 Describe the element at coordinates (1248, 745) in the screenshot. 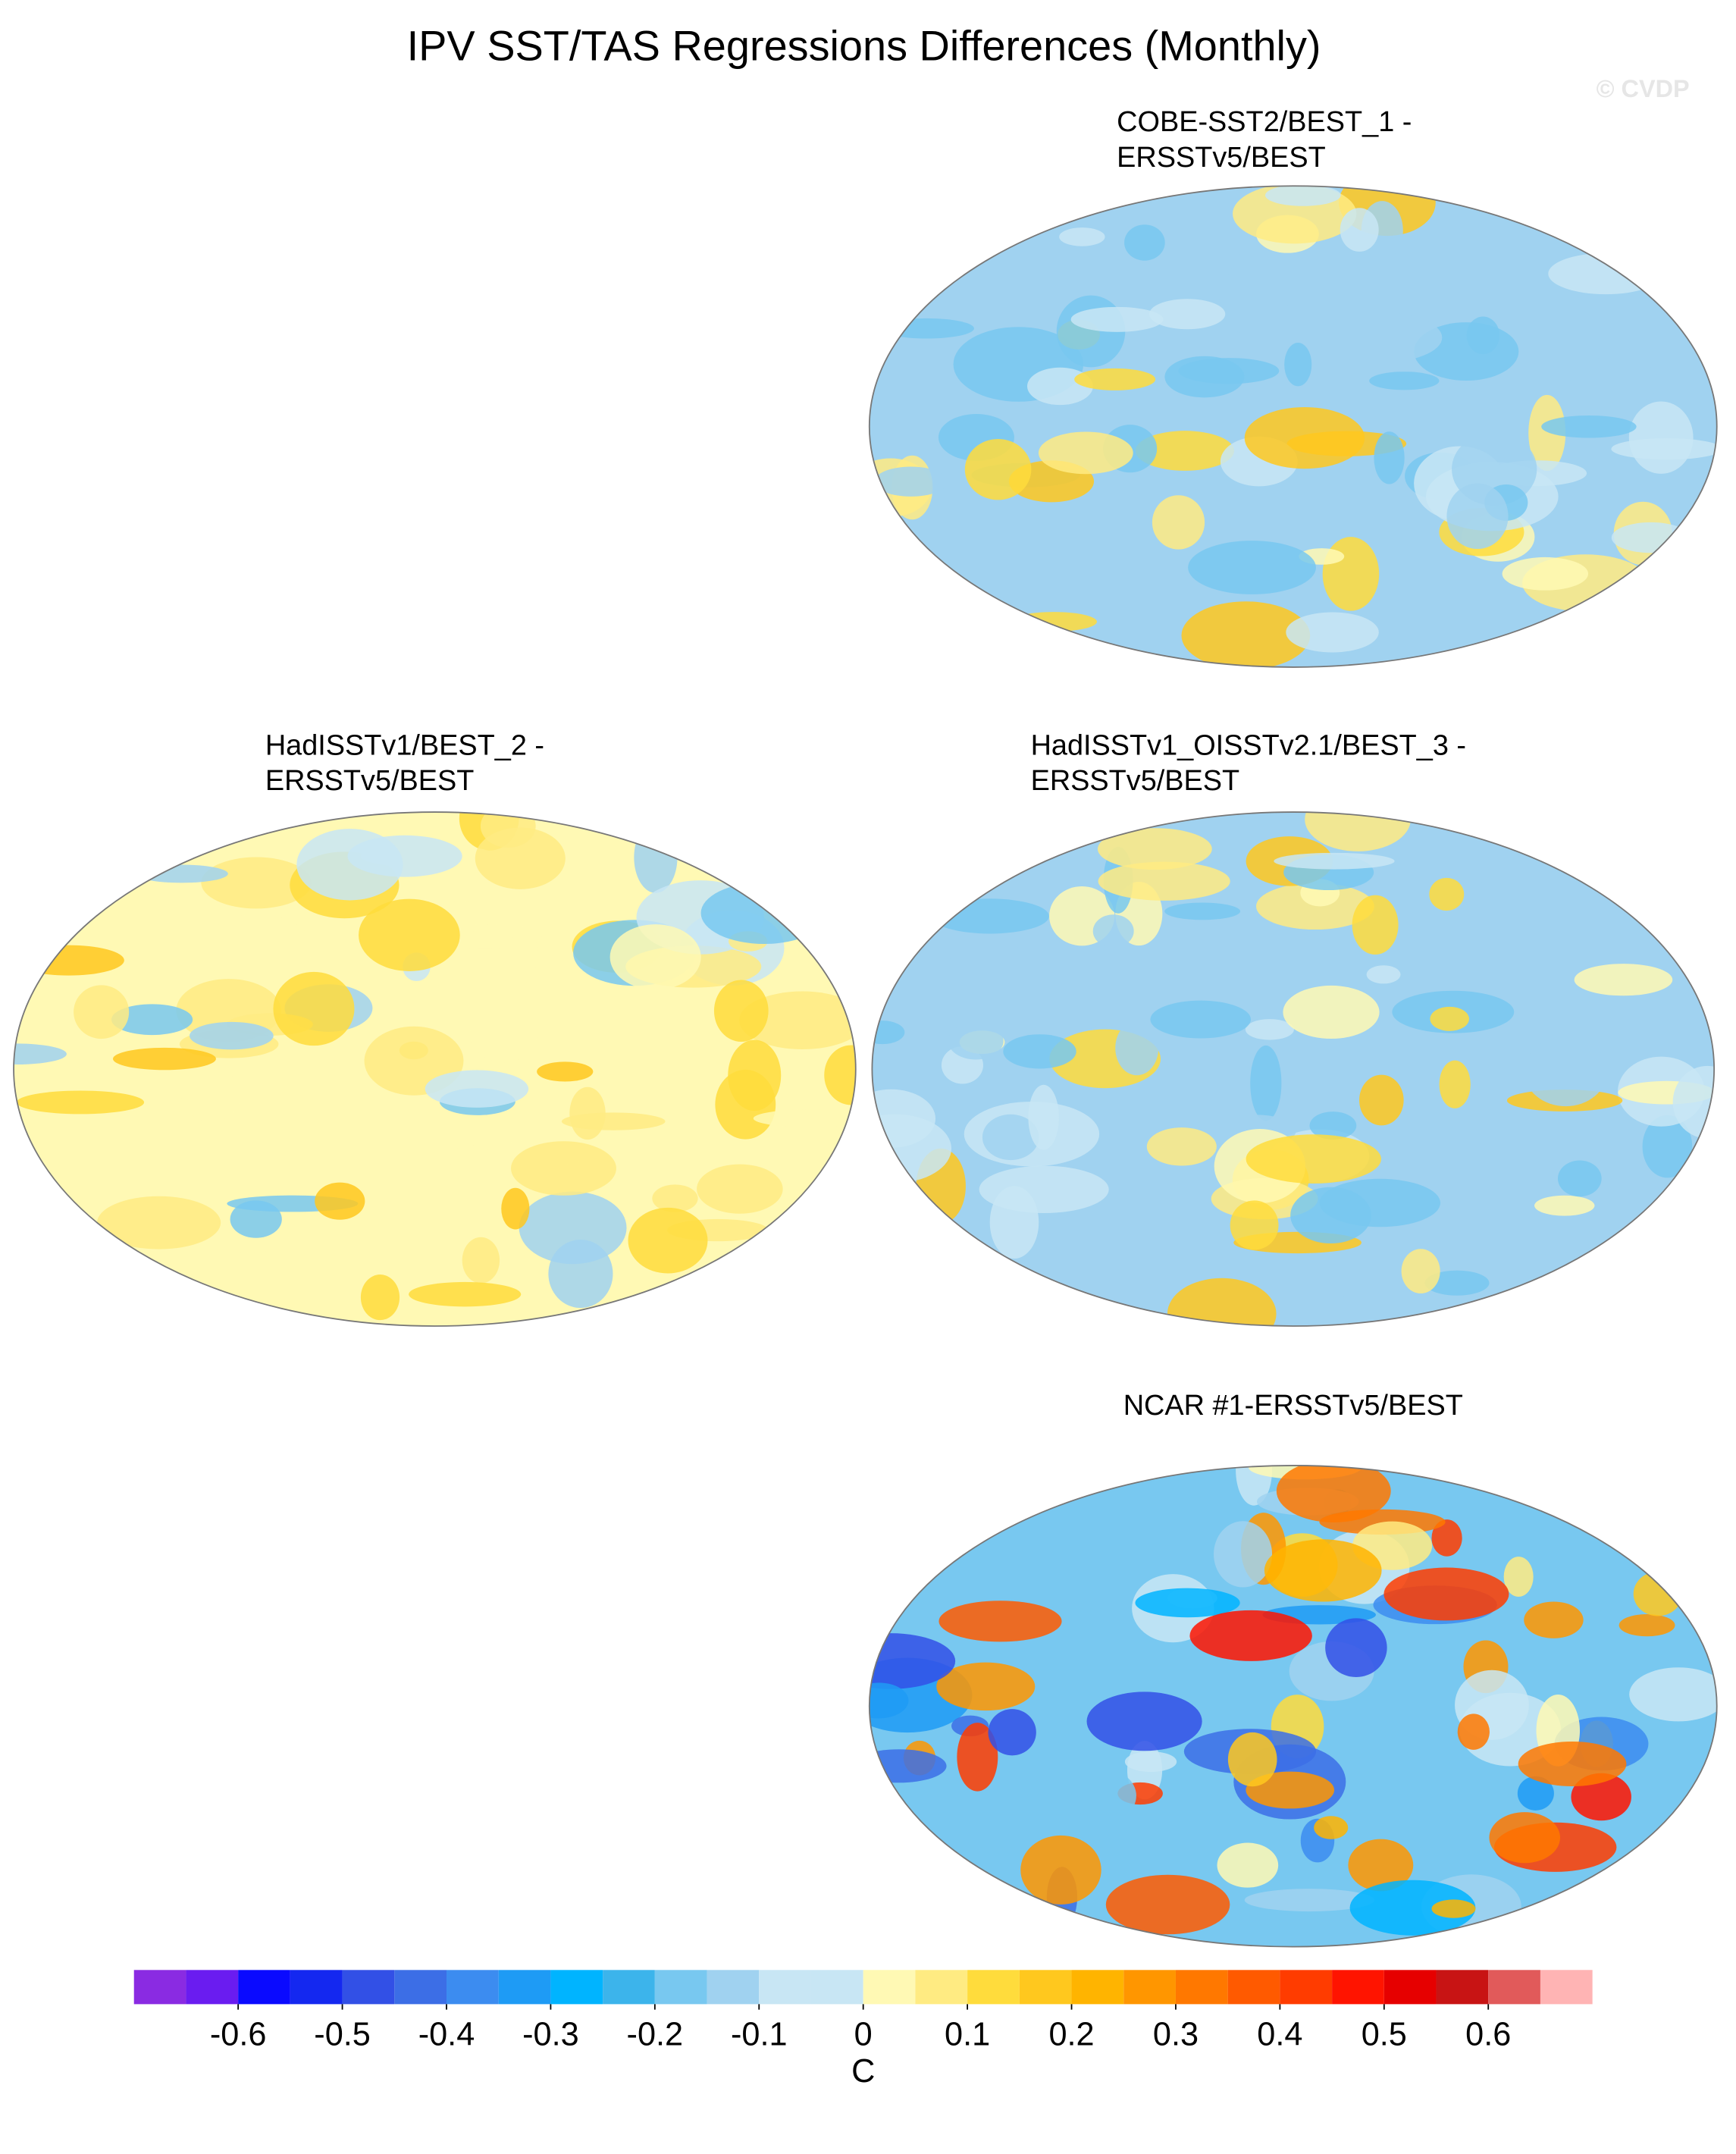

I see `panel-title: HadISSTv1_OISSTv2.1/BEST_3 -` at that location.